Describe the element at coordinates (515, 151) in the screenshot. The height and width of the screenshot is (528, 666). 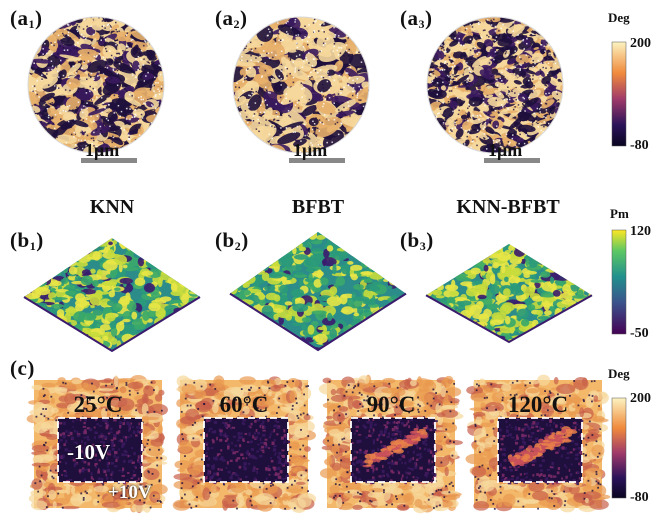
I see `scale-bar-a3: 1μm` at that location.